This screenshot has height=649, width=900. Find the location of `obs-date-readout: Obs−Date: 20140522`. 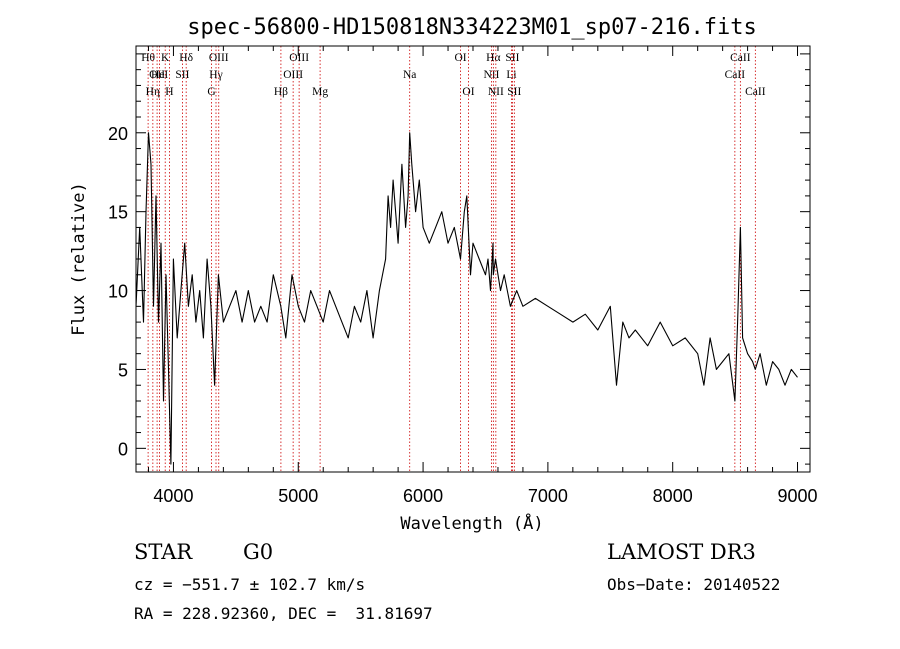

obs-date-readout: Obs−Date: 20140522 is located at coordinates (694, 584).